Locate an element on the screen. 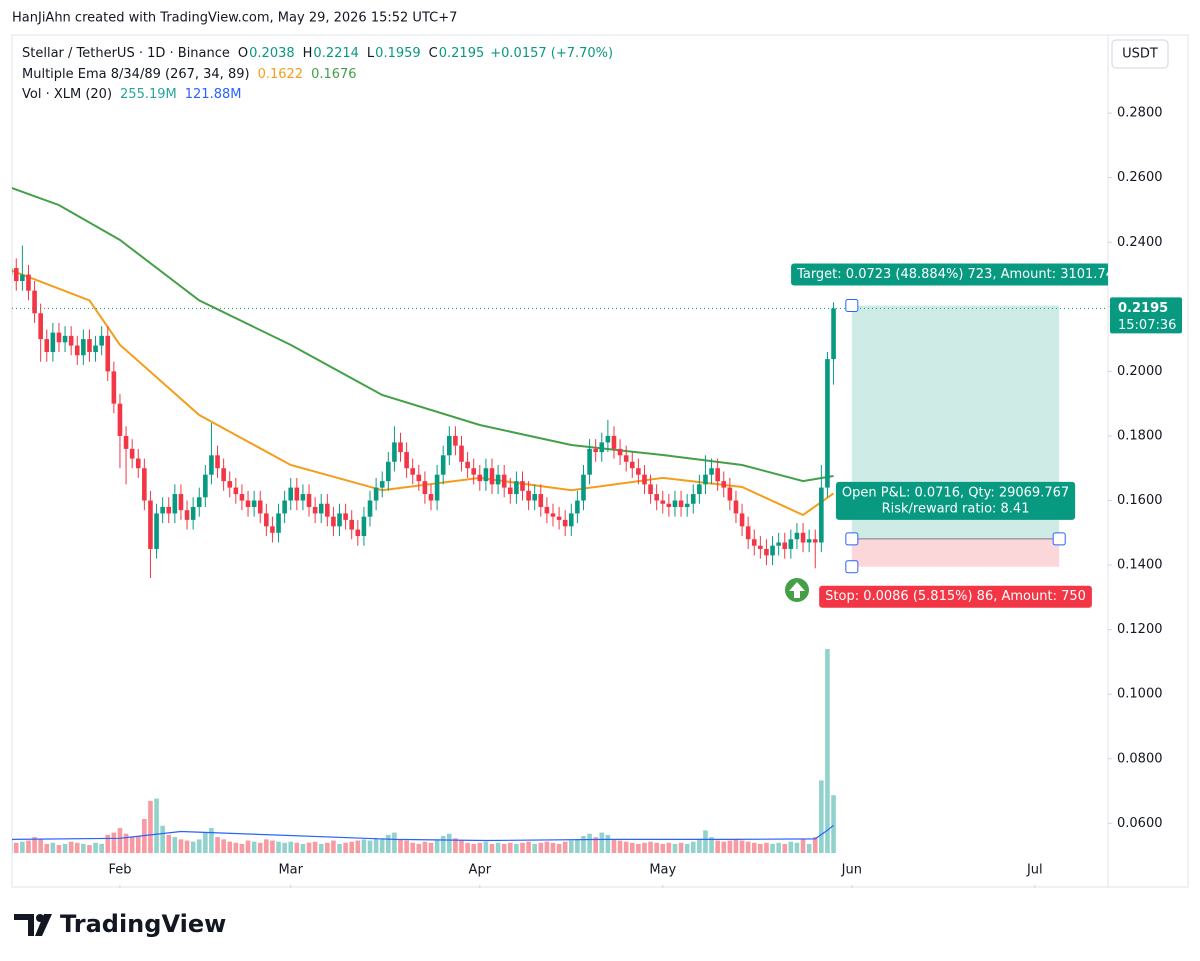 This screenshot has height=961, width=1200. legend-item: 121.88M is located at coordinates (213, 94).